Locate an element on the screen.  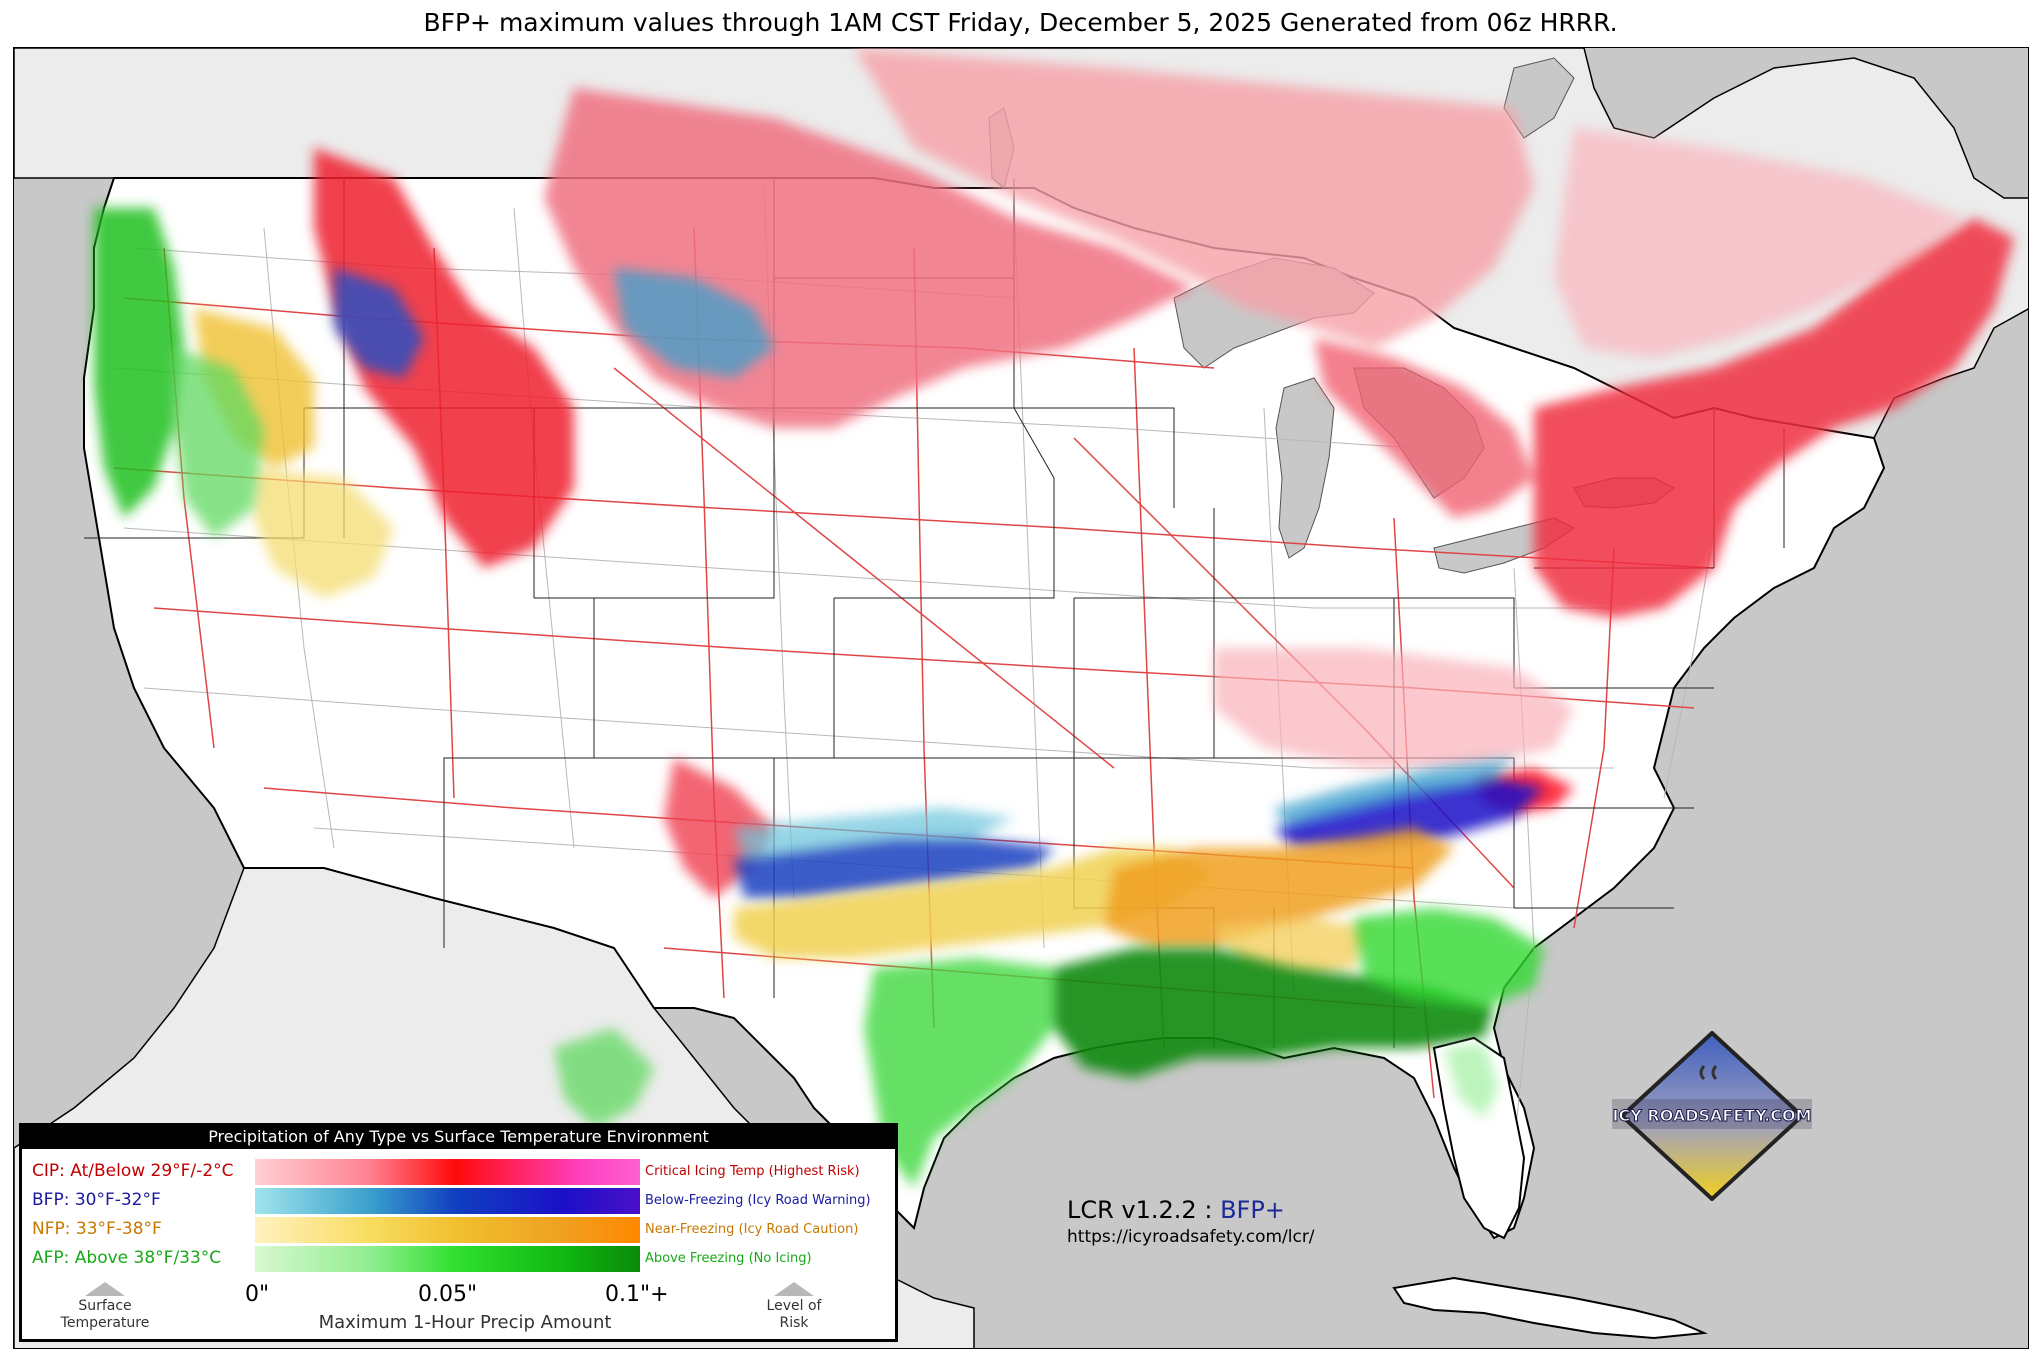
legend-category-afp: AFP: Above 38°F/33°C is located at coordinates (127, 1258).